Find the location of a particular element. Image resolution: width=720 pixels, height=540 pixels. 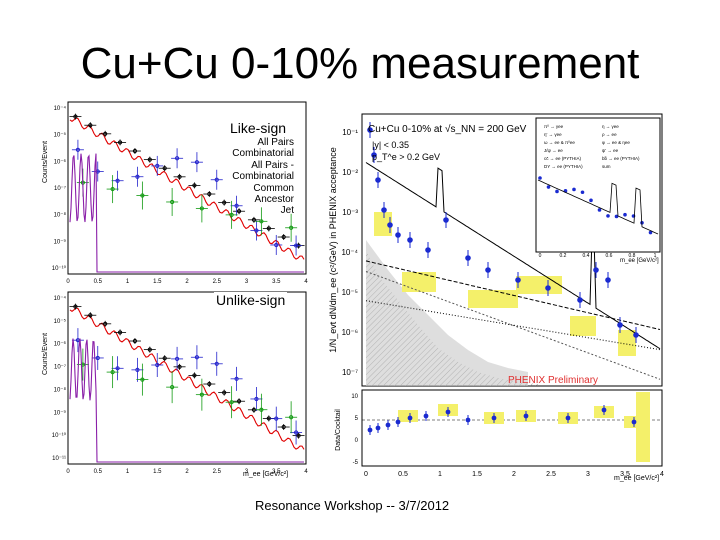

right-x-tick: 1 is located at coordinates (440, 474).